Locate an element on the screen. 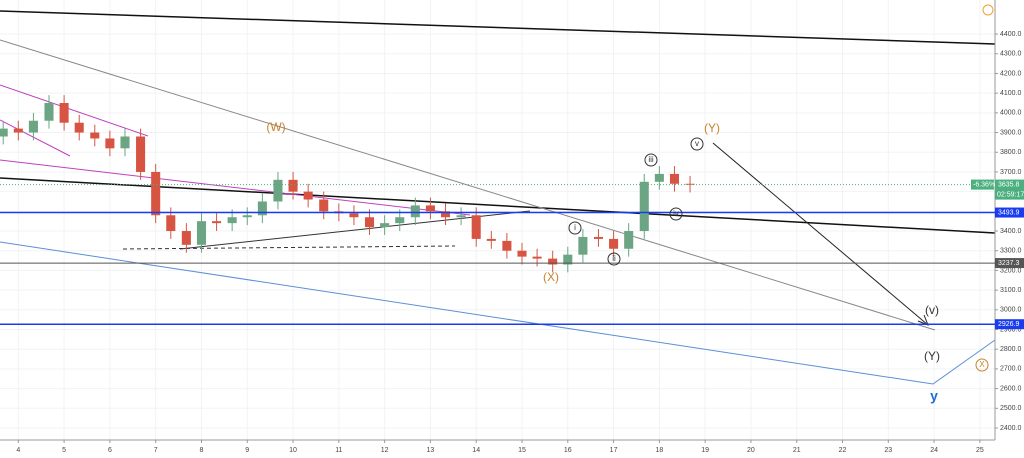 Image resolution: width=1024 pixels, height=458 pixels. wave-label: i is located at coordinates (575, 227).